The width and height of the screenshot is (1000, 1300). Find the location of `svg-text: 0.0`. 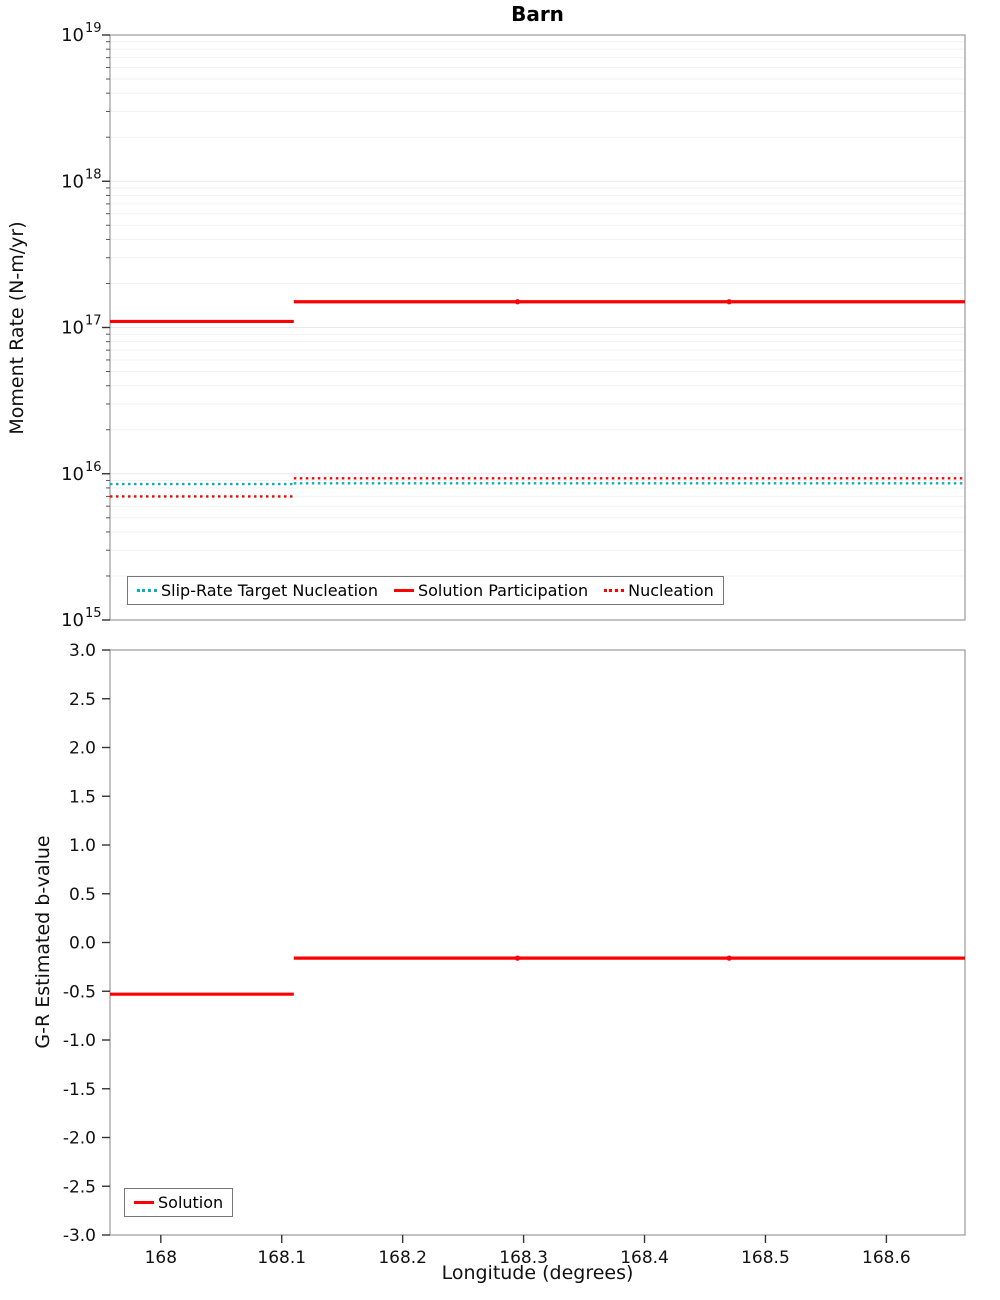

svg-text: 0.0 is located at coordinates (82, 944).